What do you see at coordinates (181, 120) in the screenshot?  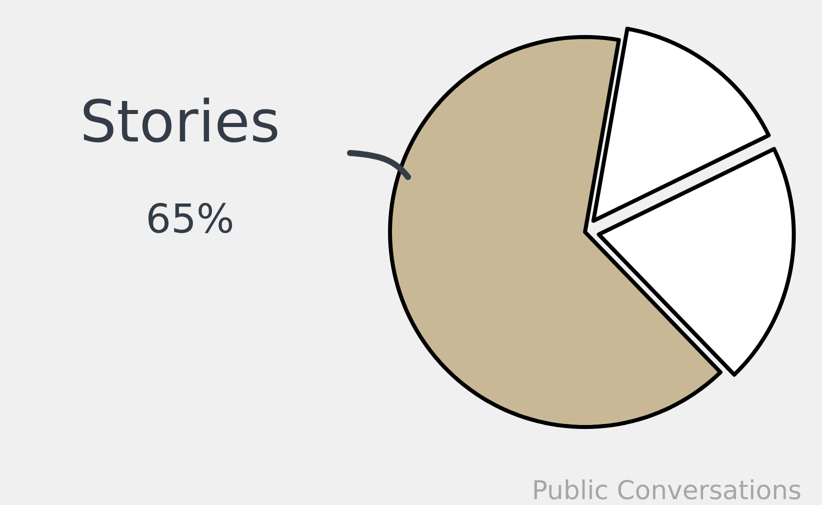 I see `slice-label: Stories` at bounding box center [181, 120].